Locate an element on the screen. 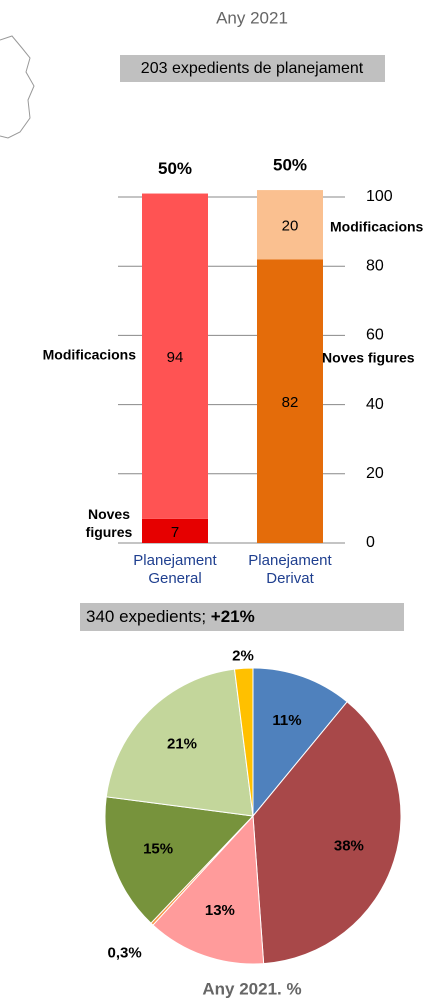 Image resolution: width=448 pixels, height=1002 pixels. chart-title: Any 2021 is located at coordinates (252, 17).